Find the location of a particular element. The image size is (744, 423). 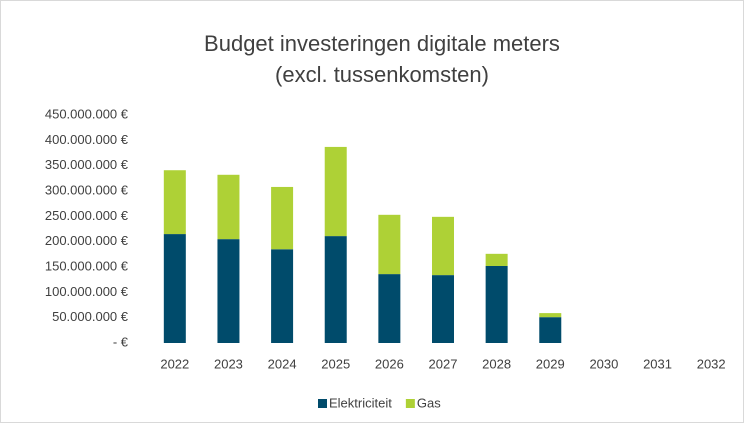

y-tick-label: 350.000.000 € is located at coordinates (87, 164).